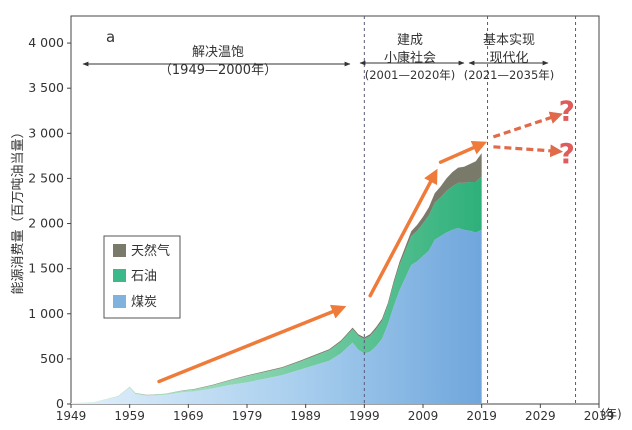 This screenshot has width=632, height=430. I want to click on legend-label-oil: 石油, so click(144, 276).